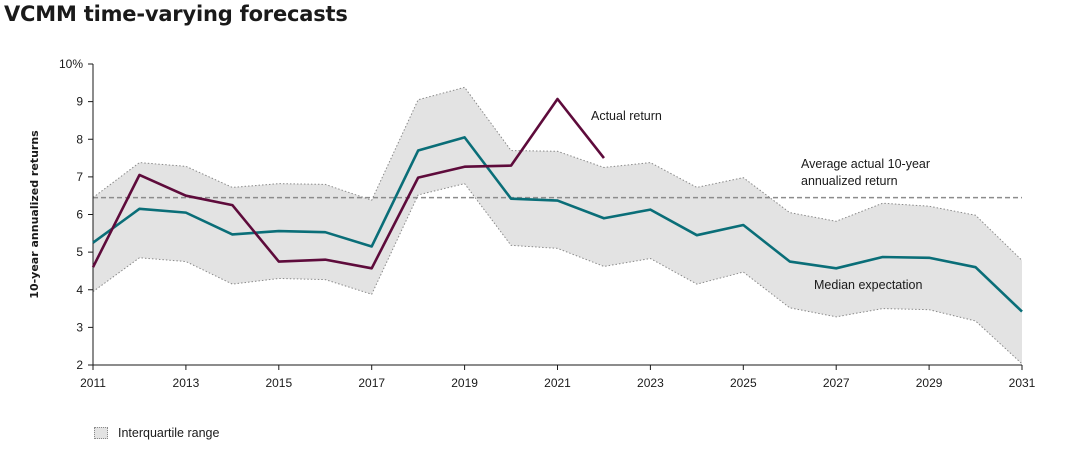 The height and width of the screenshot is (451, 1065). Describe the element at coordinates (371, 383) in the screenshot. I see `x-tick-label: 2017` at that location.